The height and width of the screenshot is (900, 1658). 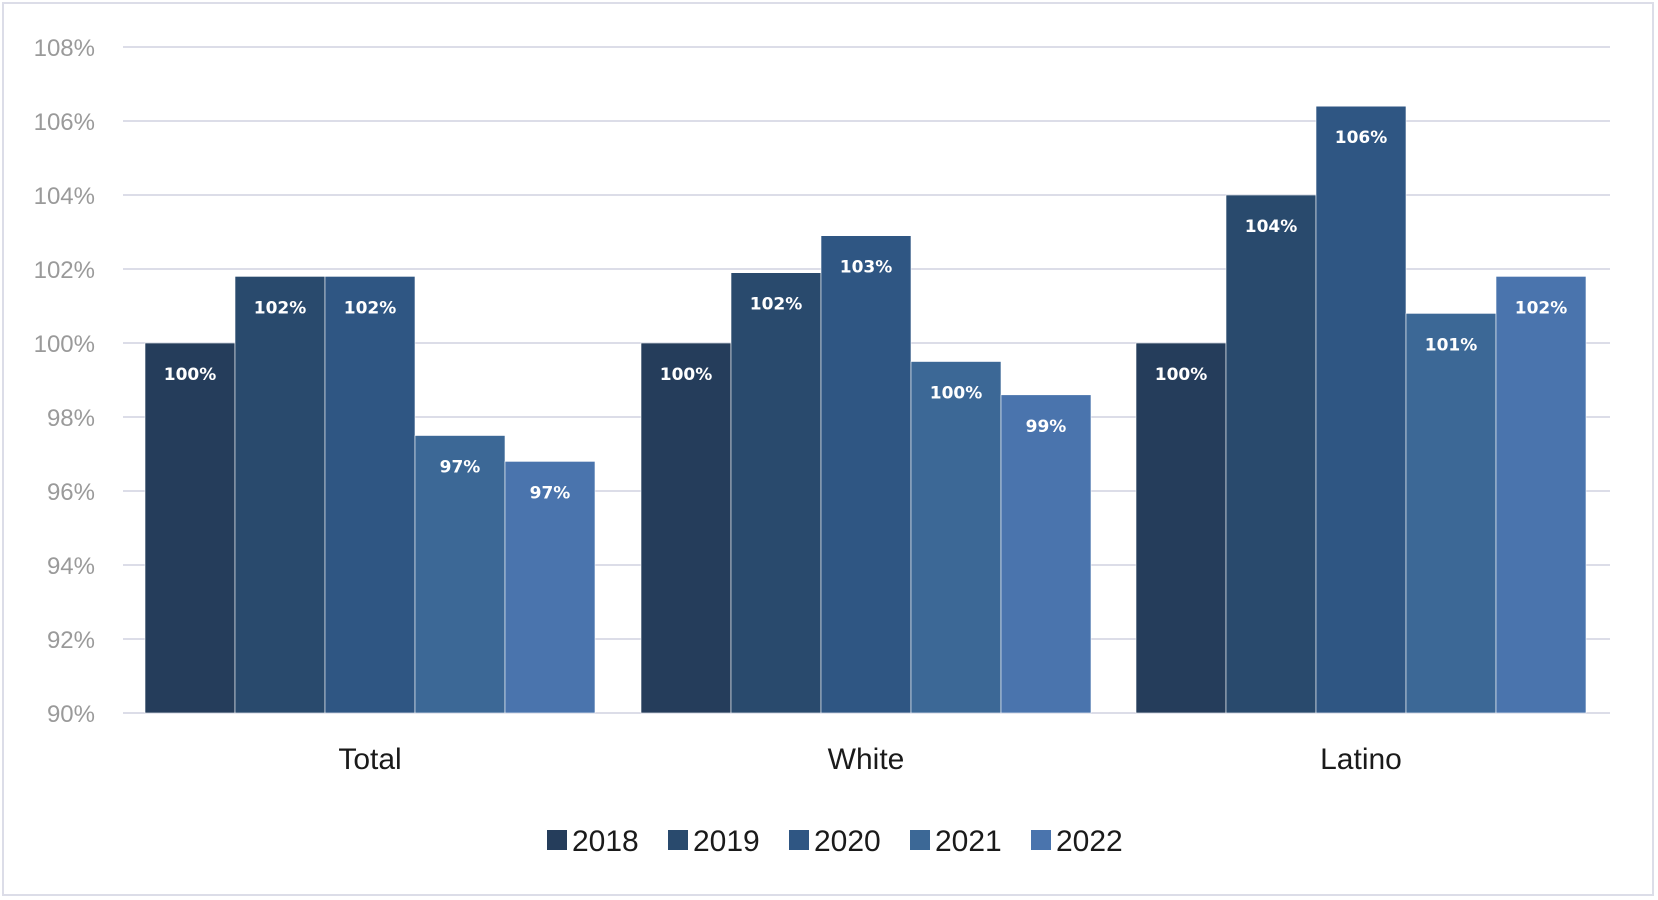 What do you see at coordinates (686, 528) in the screenshot?
I see `bar-2018-white` at bounding box center [686, 528].